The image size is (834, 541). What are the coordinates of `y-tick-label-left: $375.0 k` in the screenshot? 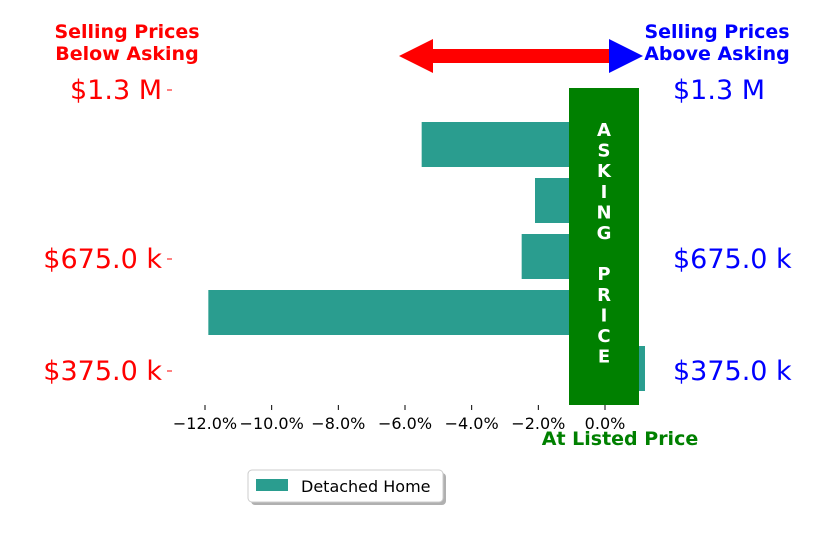 It's located at (102, 371).